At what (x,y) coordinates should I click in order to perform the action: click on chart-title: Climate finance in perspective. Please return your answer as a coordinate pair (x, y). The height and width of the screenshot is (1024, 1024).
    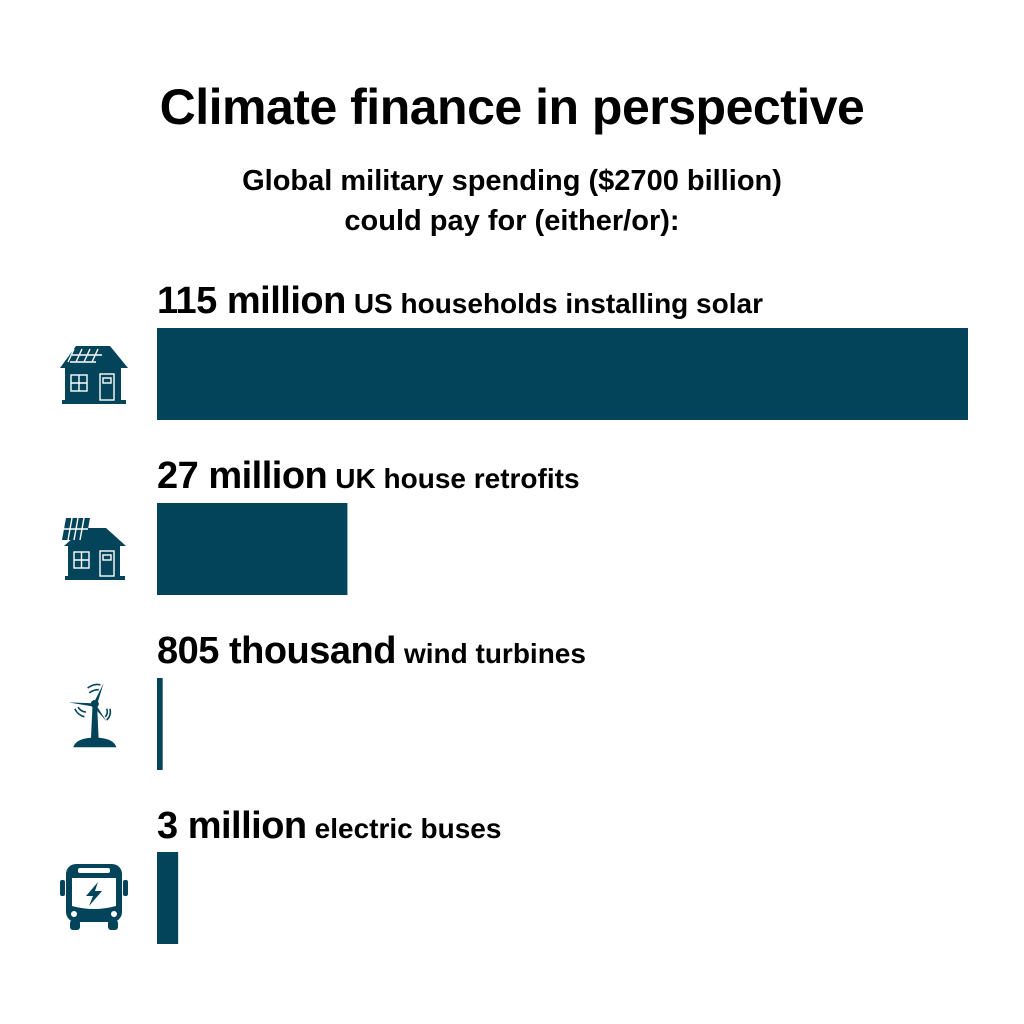
    Looking at the image, I should click on (512, 107).